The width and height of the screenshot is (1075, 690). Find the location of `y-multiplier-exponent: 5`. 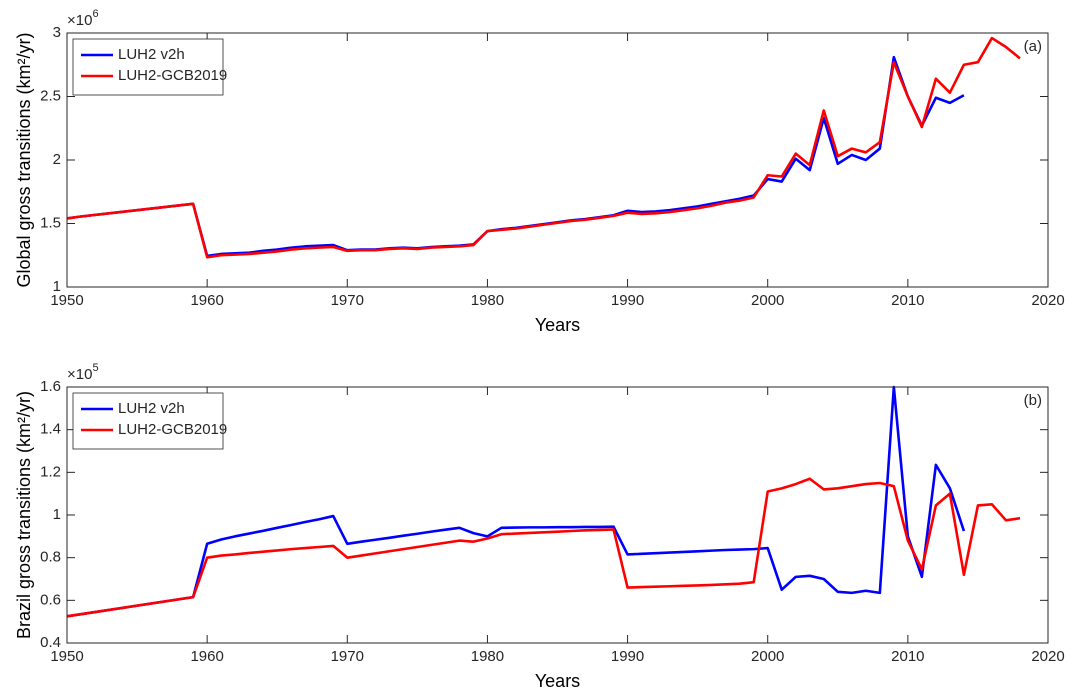

y-multiplier-exponent: 5 is located at coordinates (95, 368).